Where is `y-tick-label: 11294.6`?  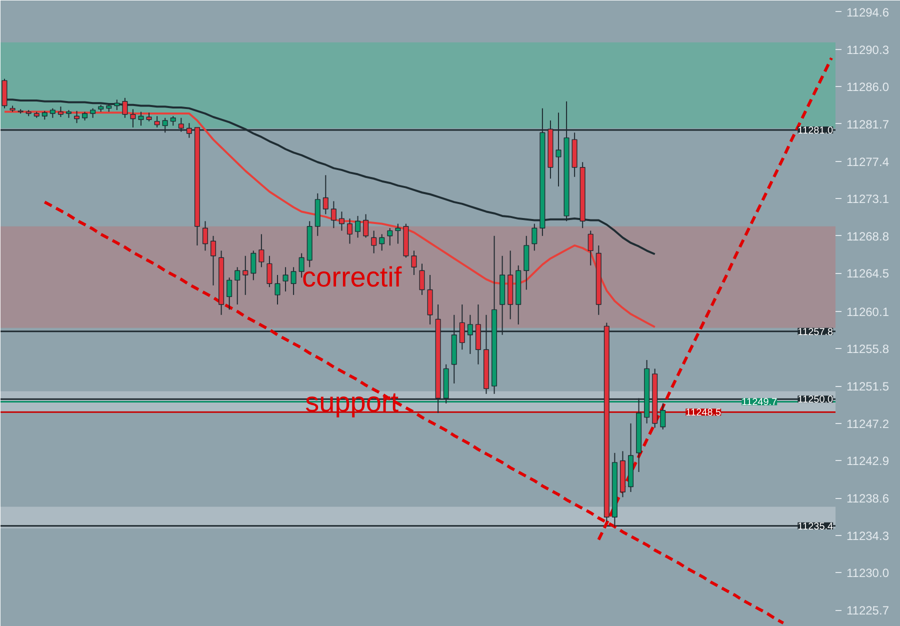 y-tick-label: 11294.6 is located at coordinates (868, 12).